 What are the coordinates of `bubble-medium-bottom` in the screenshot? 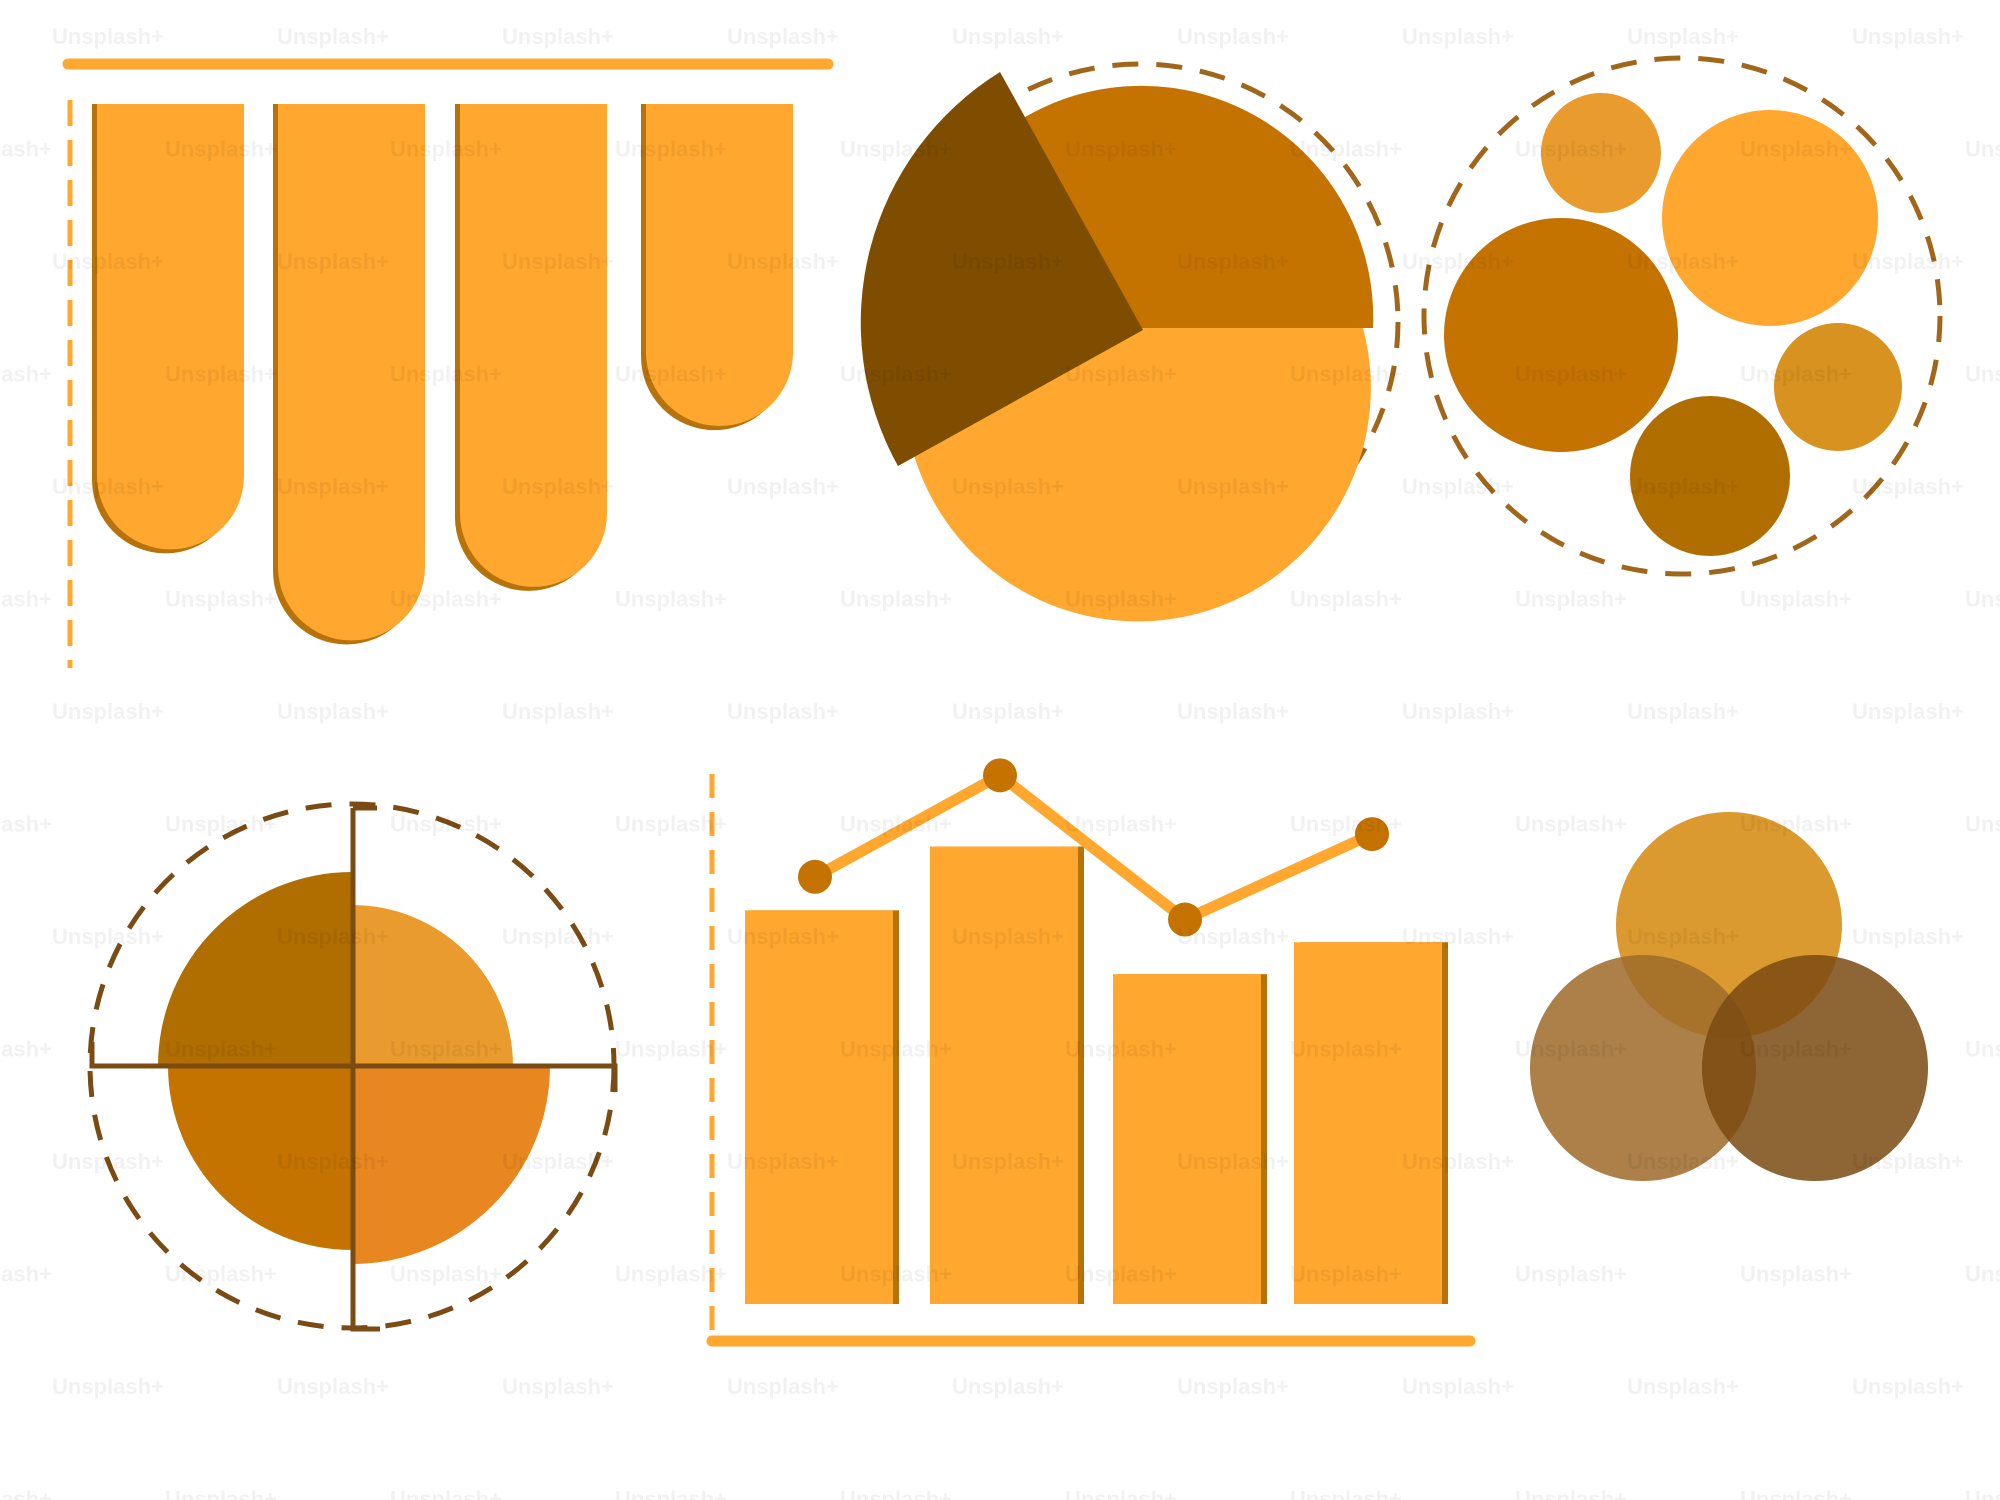 It's located at (1710, 476).